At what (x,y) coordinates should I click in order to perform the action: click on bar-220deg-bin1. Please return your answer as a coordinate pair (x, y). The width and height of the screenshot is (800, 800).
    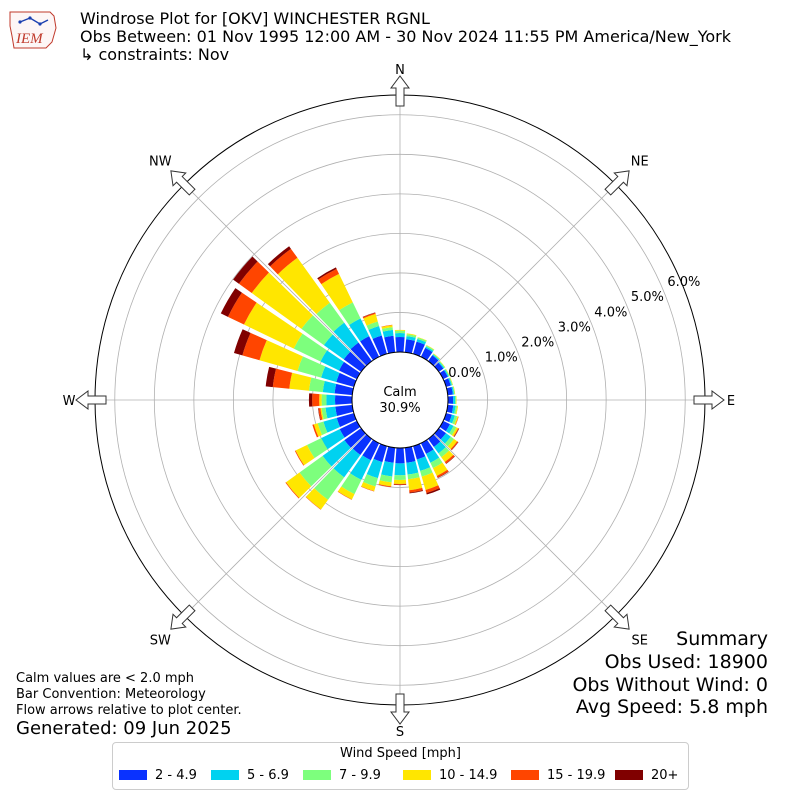
    Looking at the image, I should click on (347, 463).